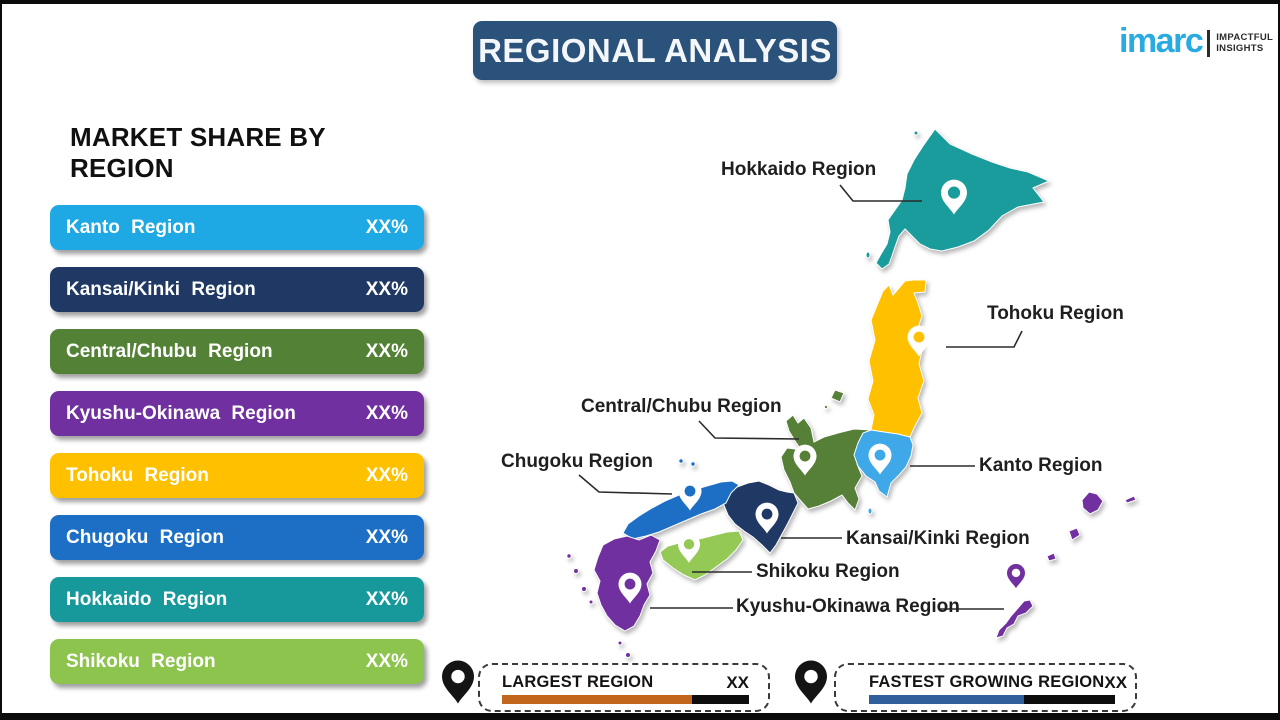  Describe the element at coordinates (897, 358) in the screenshot. I see `map-region-tohoku` at that location.